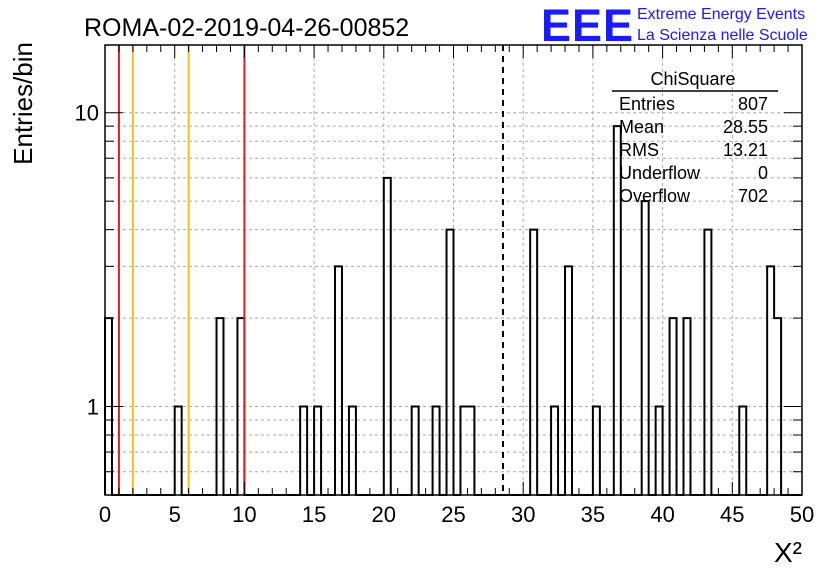  What do you see at coordinates (802, 514) in the screenshot?
I see `x-tick-label: 50` at bounding box center [802, 514].